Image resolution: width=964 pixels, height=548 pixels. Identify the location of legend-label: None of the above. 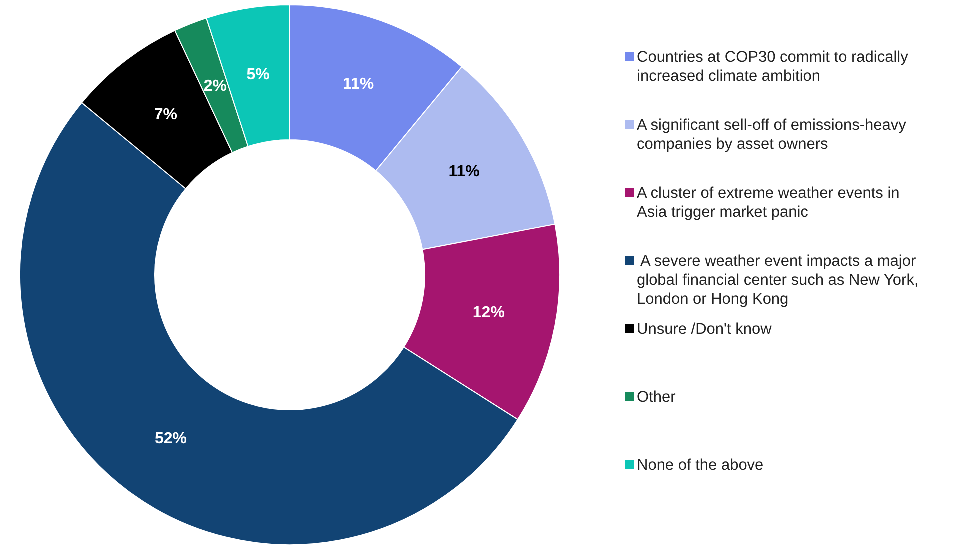
(700, 465).